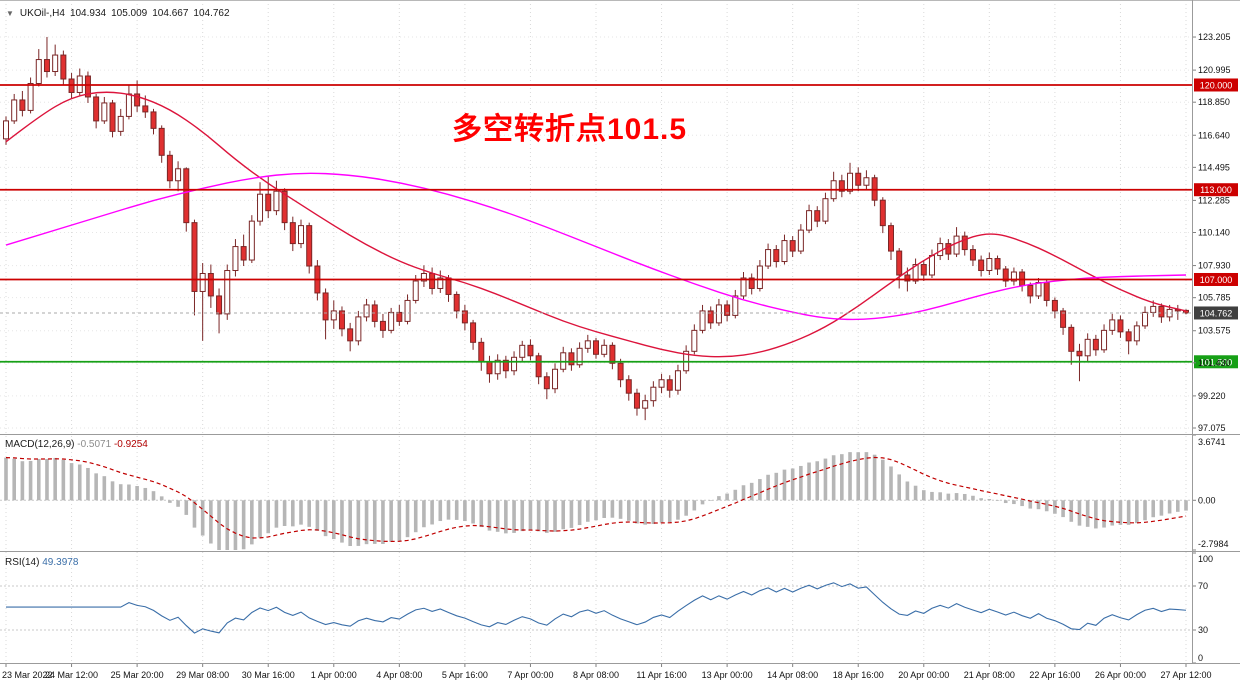  What do you see at coordinates (1212, 428) in the screenshot?
I see `price-tick-label: 97.075` at bounding box center [1212, 428].